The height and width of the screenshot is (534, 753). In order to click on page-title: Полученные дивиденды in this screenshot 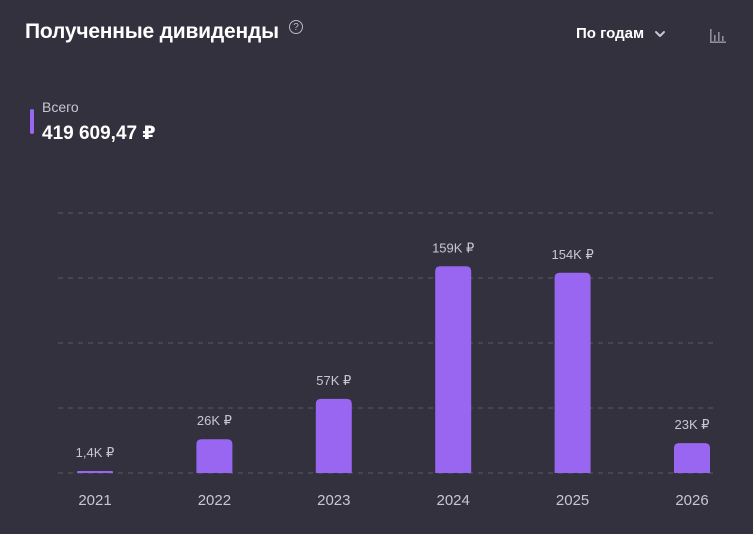, I will do `click(152, 31)`.